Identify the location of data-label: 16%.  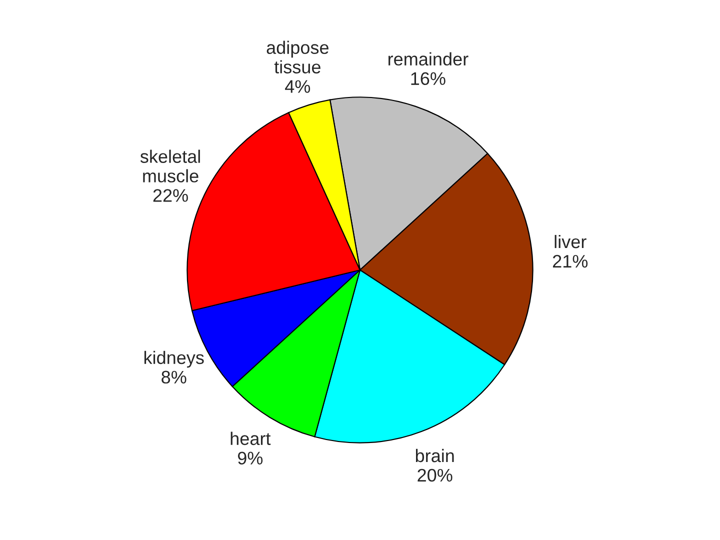
(428, 78).